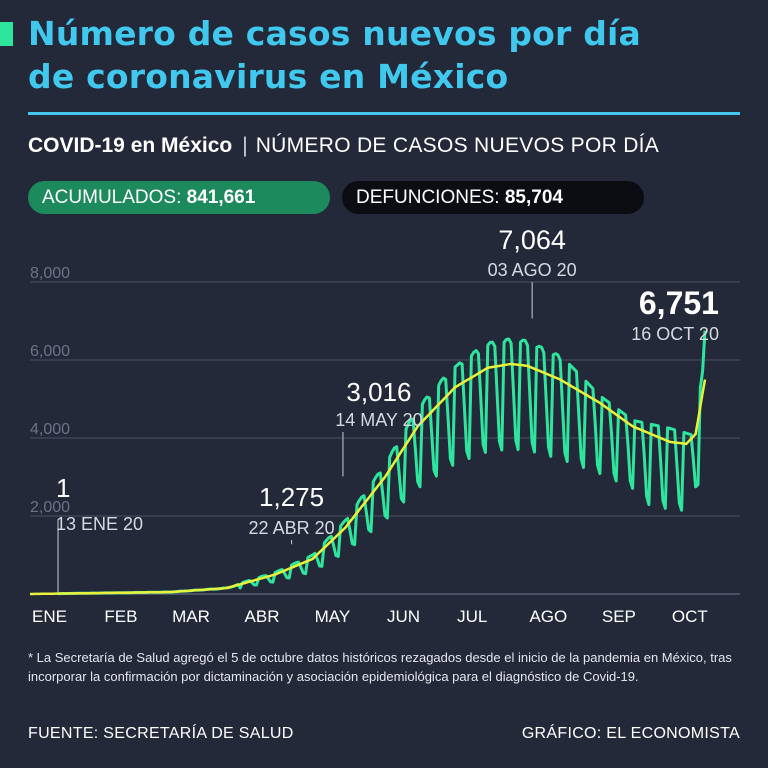 This screenshot has width=768, height=768. Describe the element at coordinates (378, 392) in the screenshot. I see `annotation-value: 3,016` at that location.